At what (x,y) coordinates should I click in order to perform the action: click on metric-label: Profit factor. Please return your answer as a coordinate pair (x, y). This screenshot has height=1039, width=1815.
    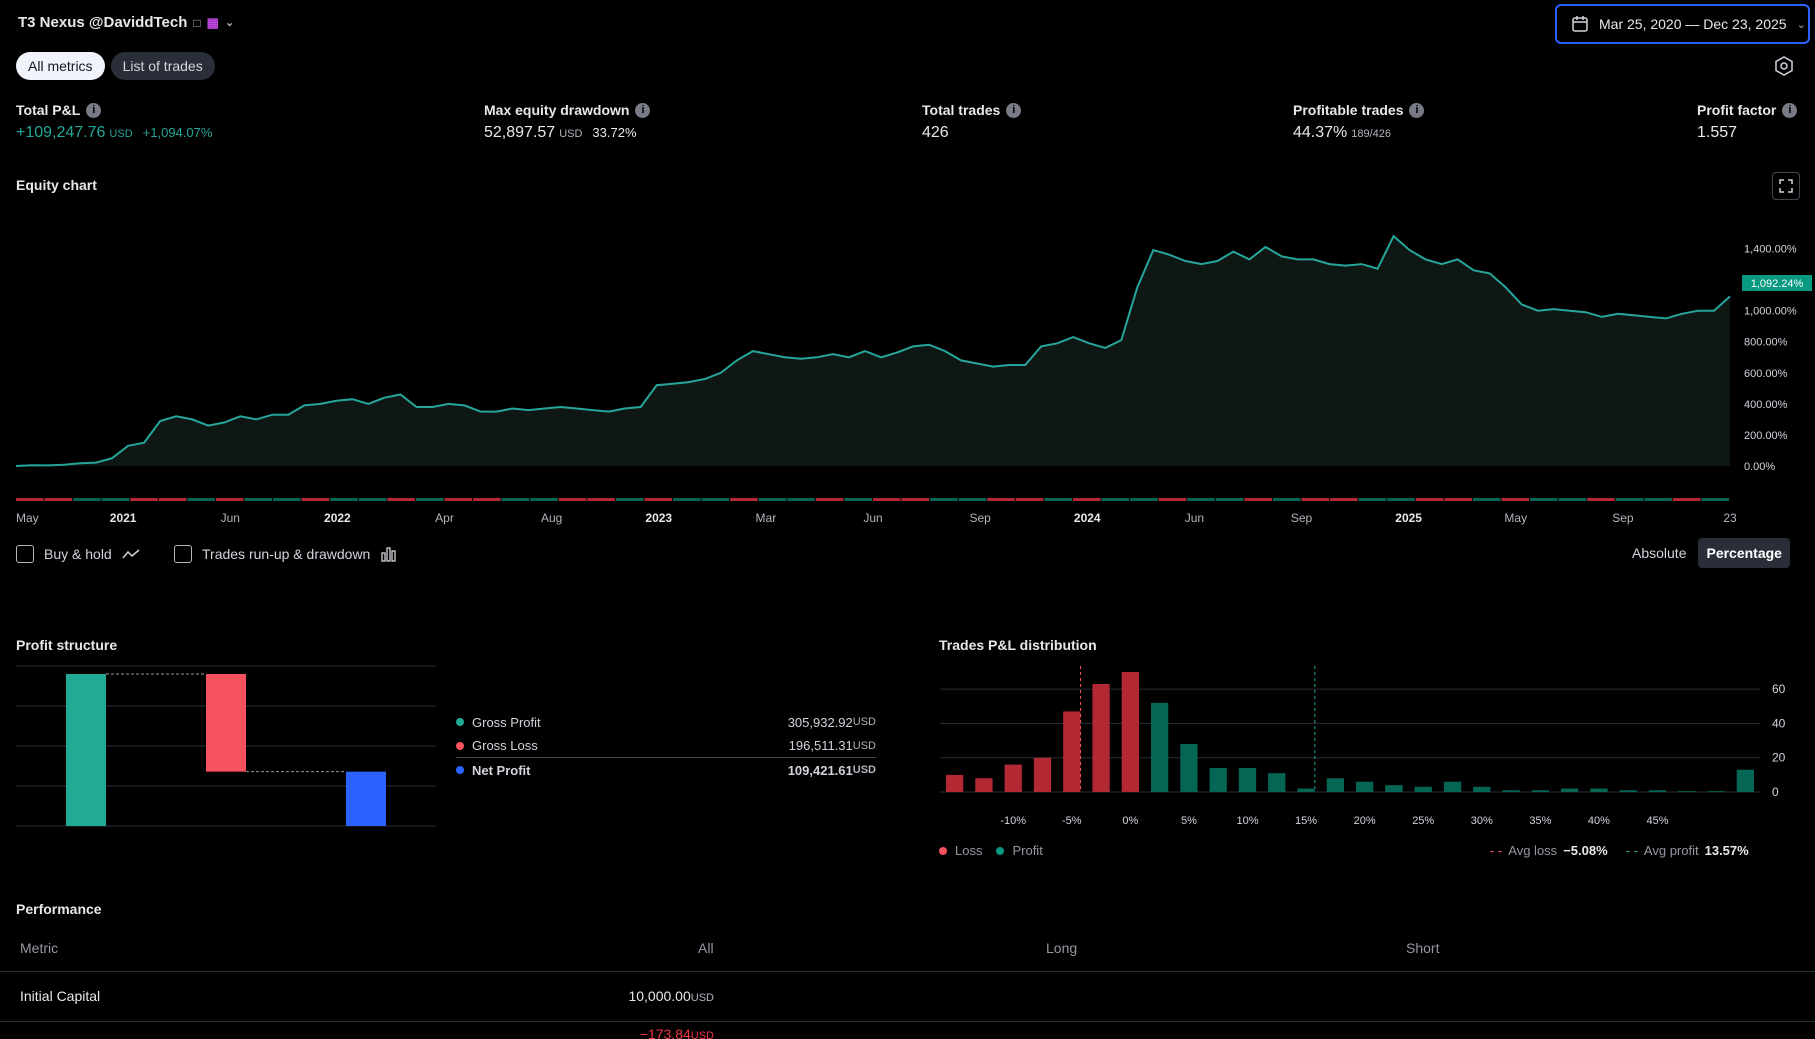
    Looking at the image, I should click on (1737, 110).